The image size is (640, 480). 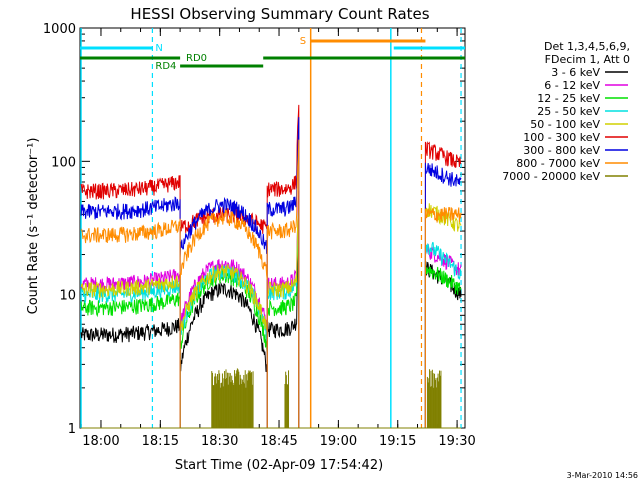 What do you see at coordinates (303, 41) in the screenshot?
I see `saa-label: S` at bounding box center [303, 41].